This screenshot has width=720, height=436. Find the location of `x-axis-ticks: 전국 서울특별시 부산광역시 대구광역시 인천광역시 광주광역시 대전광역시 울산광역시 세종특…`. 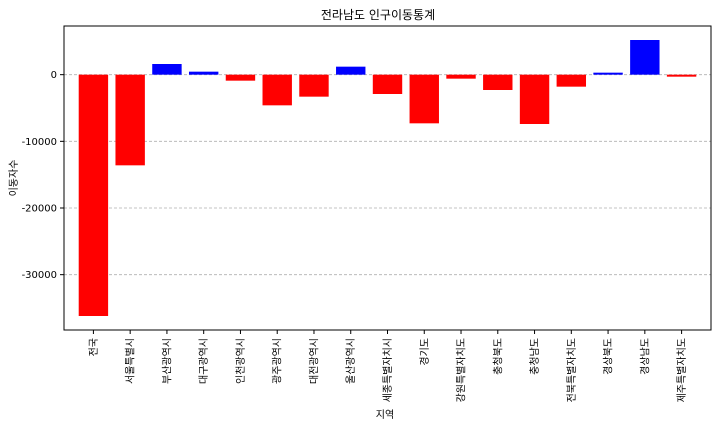

x-axis-ticks: 전국 서울특별시 부산광역시 대구광역시 인천광역시 광주광역시 대전광역시 울산광역시 세종특… is located at coordinates (388, 366).